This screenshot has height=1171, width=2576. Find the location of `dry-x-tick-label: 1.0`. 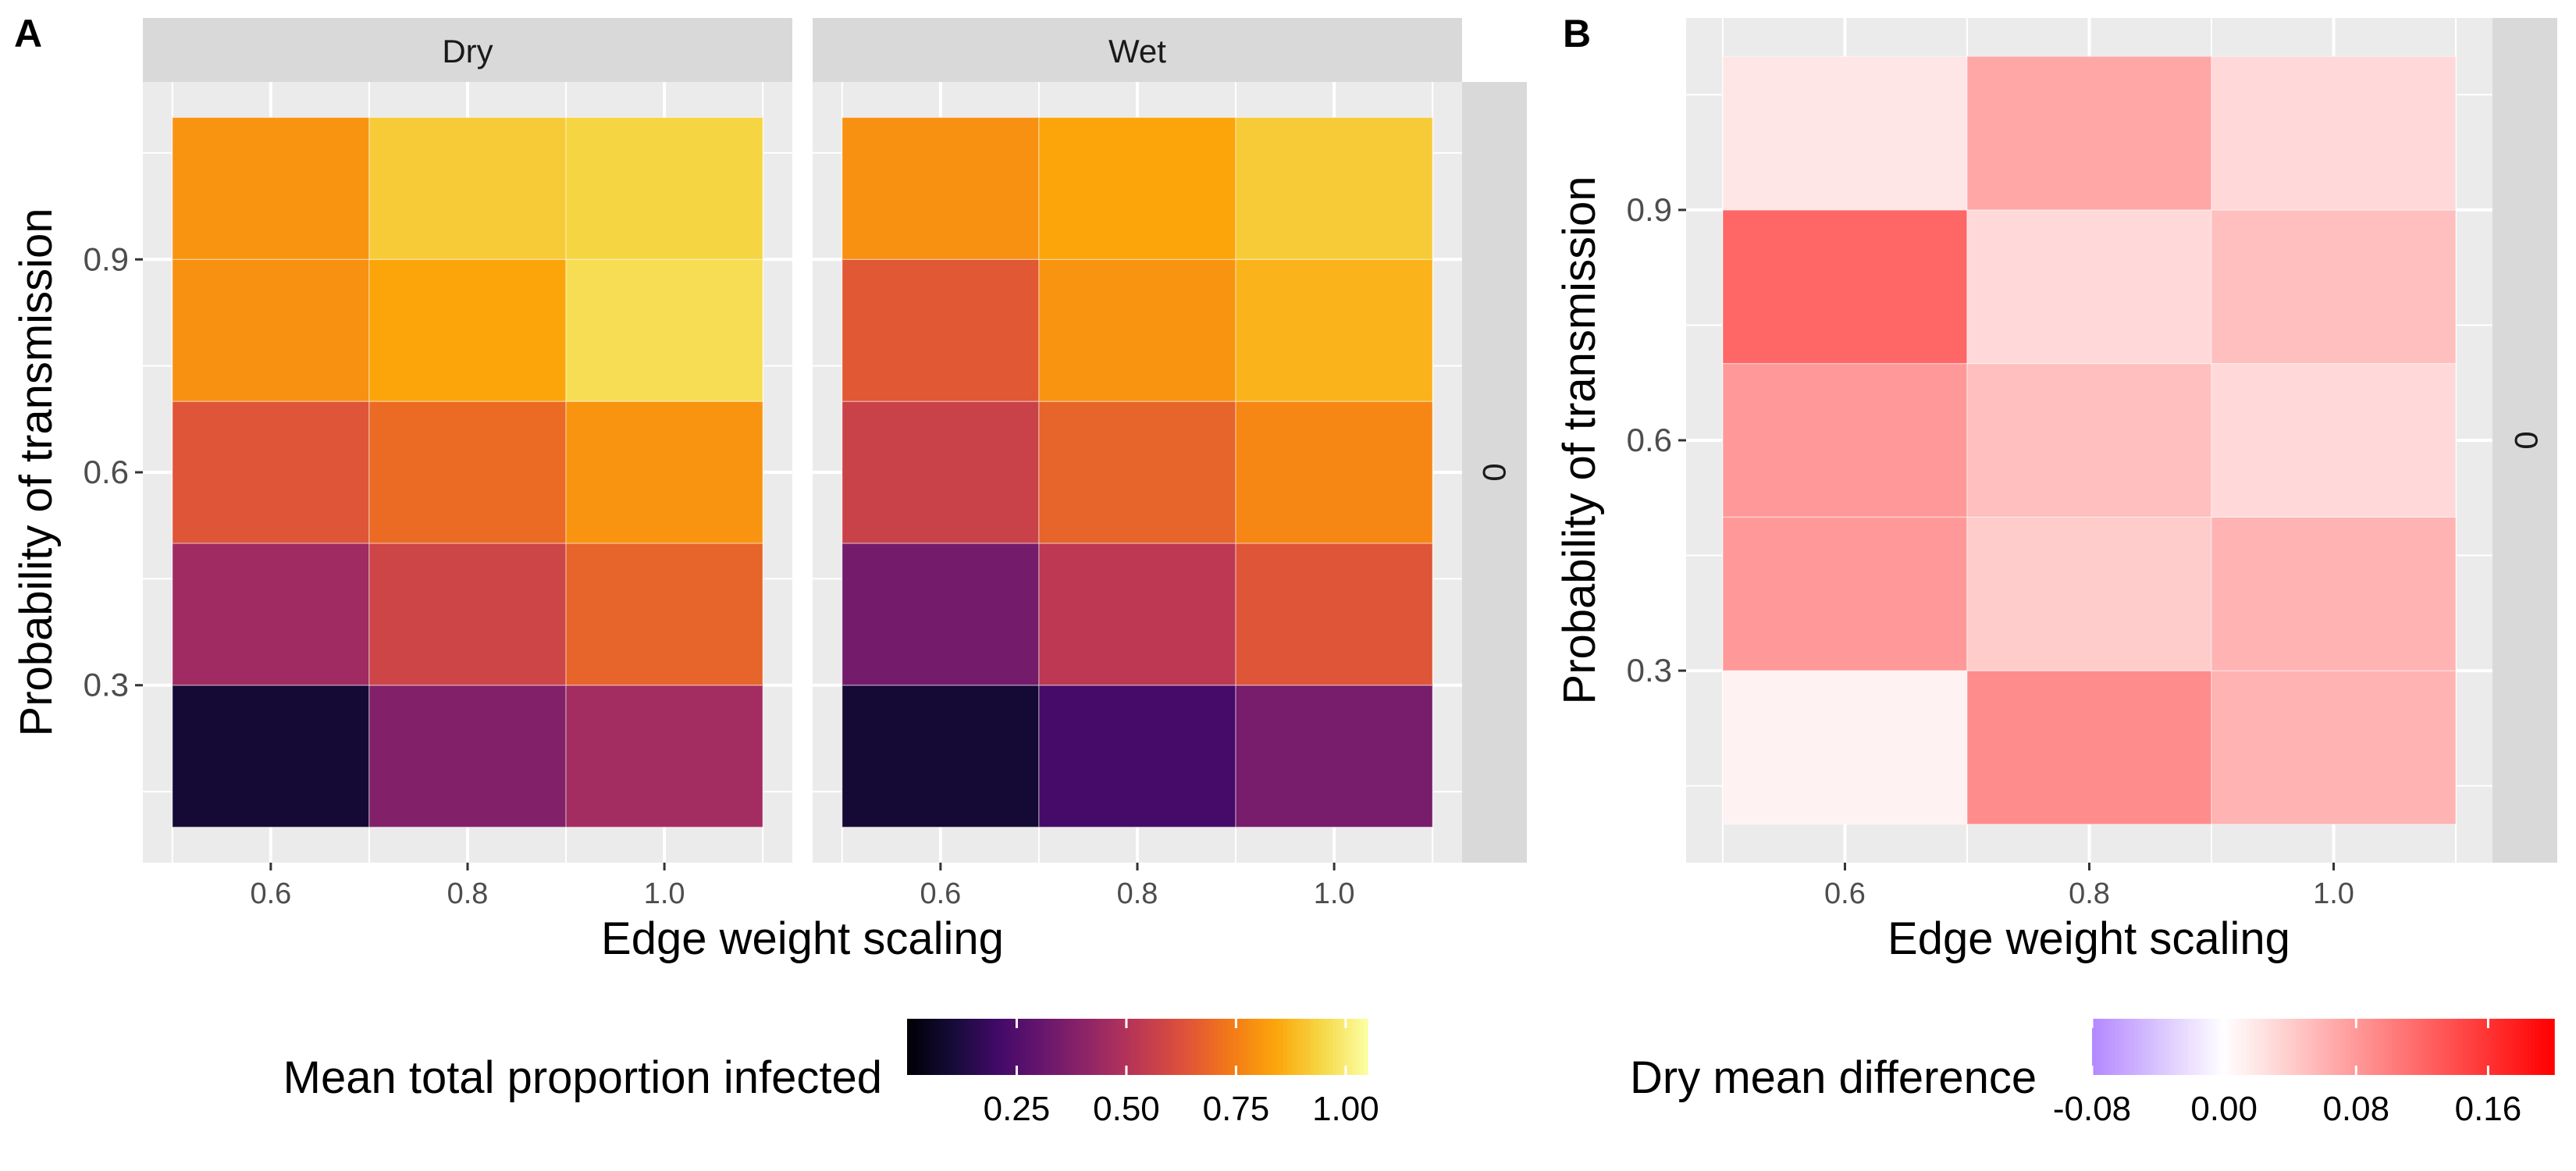

dry-x-tick-label: 1.0 is located at coordinates (664, 893).